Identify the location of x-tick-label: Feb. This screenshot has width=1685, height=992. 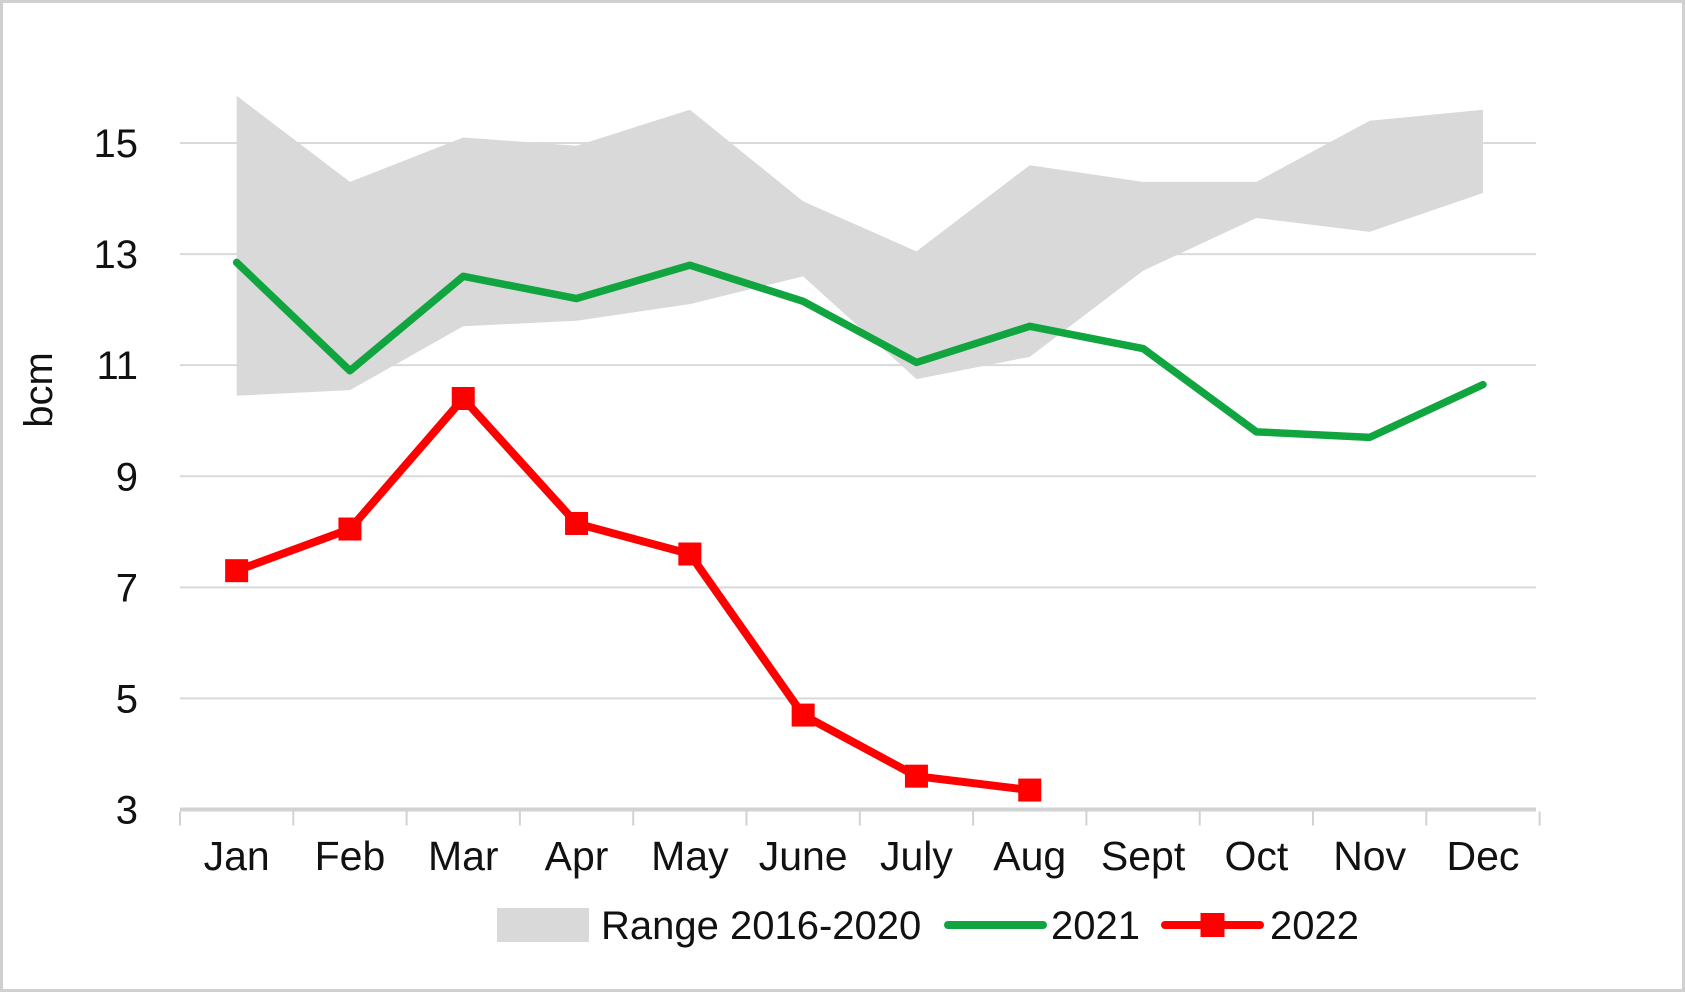
(350, 856).